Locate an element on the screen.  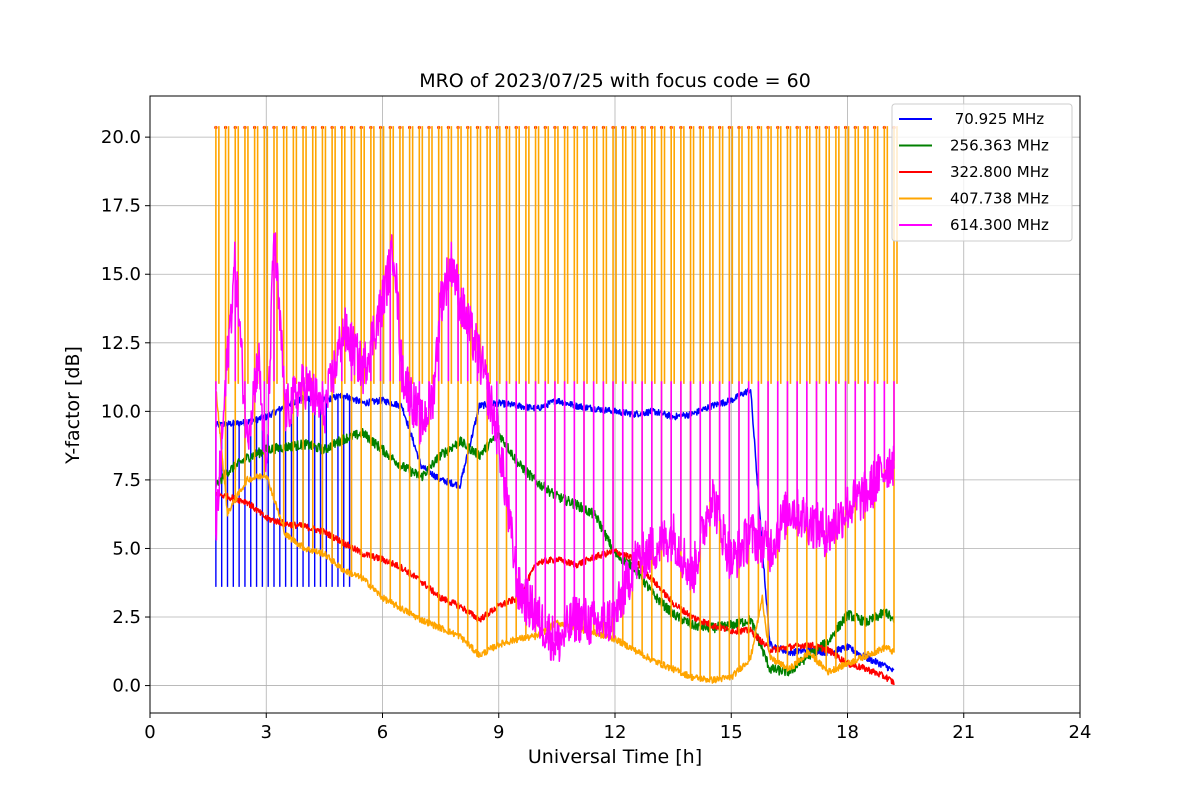
chart-title: MRO of 2023/07/25 with focus code = 60 is located at coordinates (615, 81).